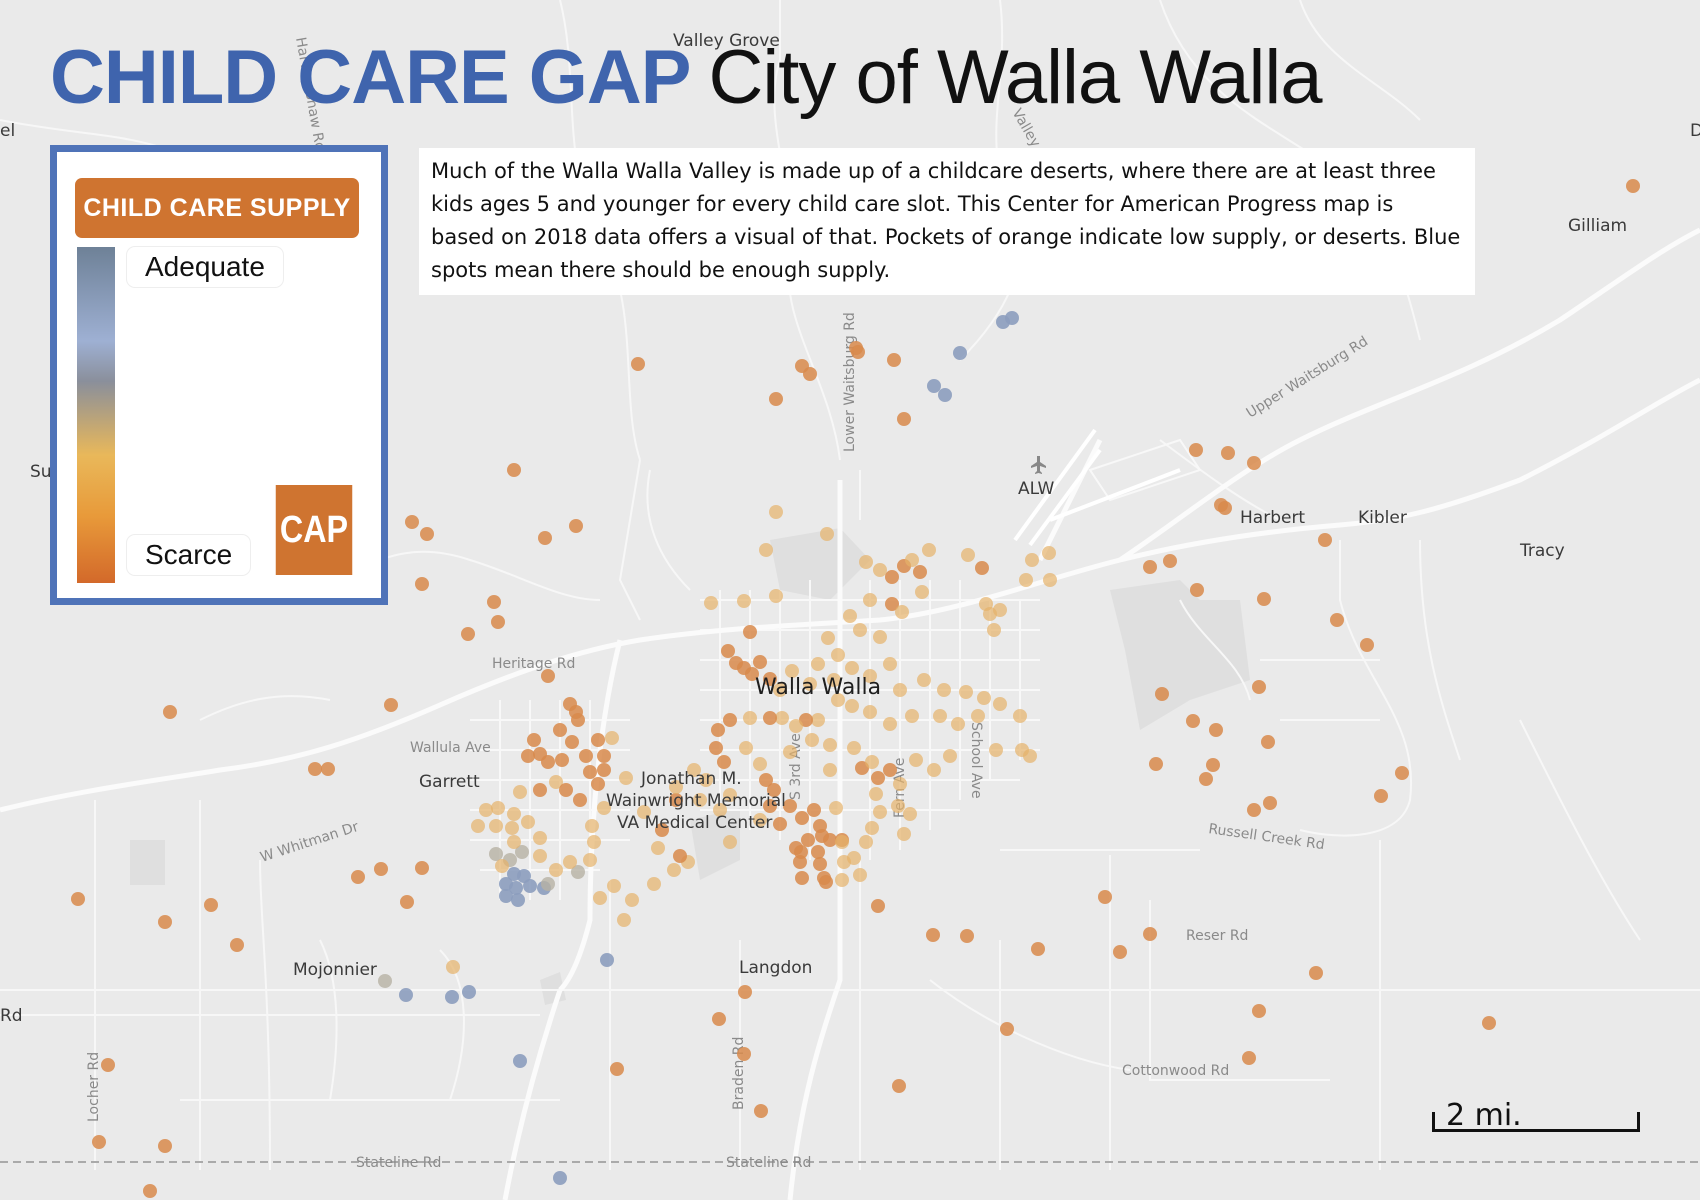 The image size is (1700, 1200). What do you see at coordinates (1597, 226) in the screenshot?
I see `place-label: Gilliam` at bounding box center [1597, 226].